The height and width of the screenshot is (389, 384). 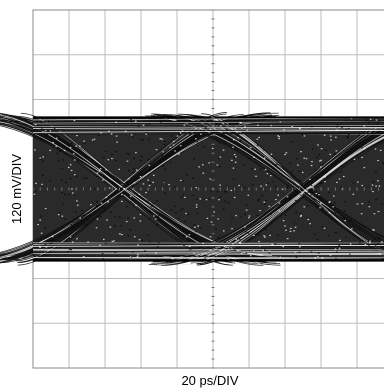 What do you see at coordinates (208, 256) in the screenshot?
I see `rail-trace` at bounding box center [208, 256].